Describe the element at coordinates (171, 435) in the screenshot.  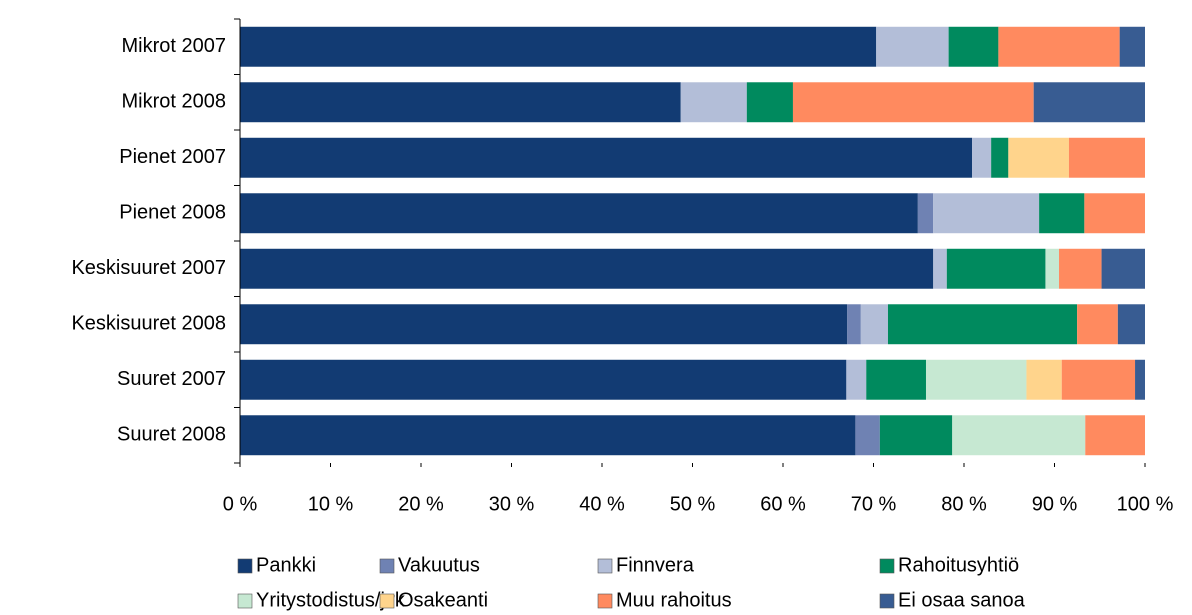
I see `y-tick-label: Suuret 2008` at that location.